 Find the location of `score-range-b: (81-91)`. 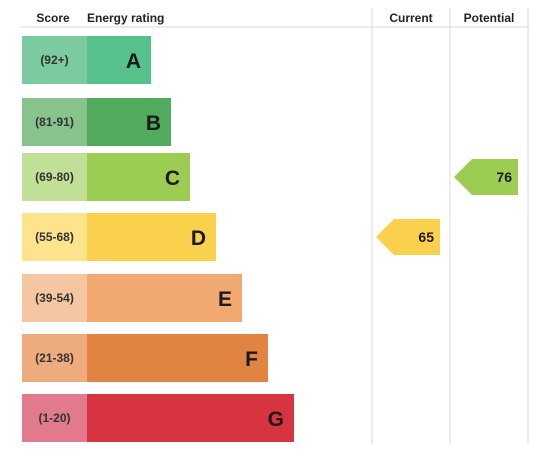

score-range-b: (81-91) is located at coordinates (54, 122).